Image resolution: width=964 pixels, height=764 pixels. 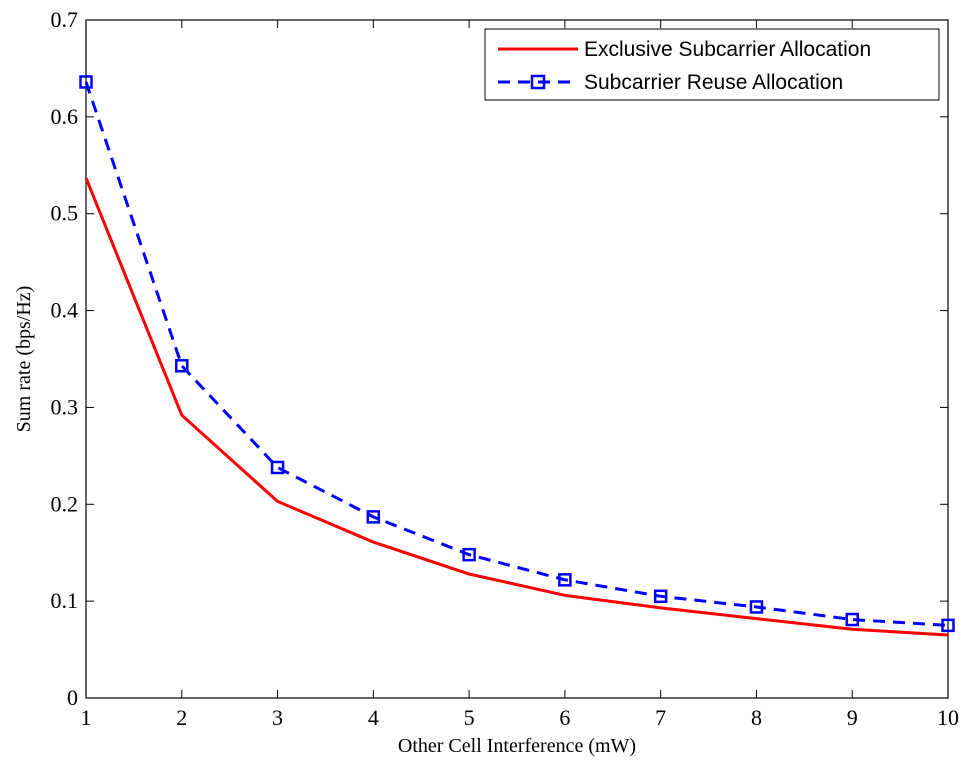 I want to click on x-tick-label: 1, so click(x=86, y=717).